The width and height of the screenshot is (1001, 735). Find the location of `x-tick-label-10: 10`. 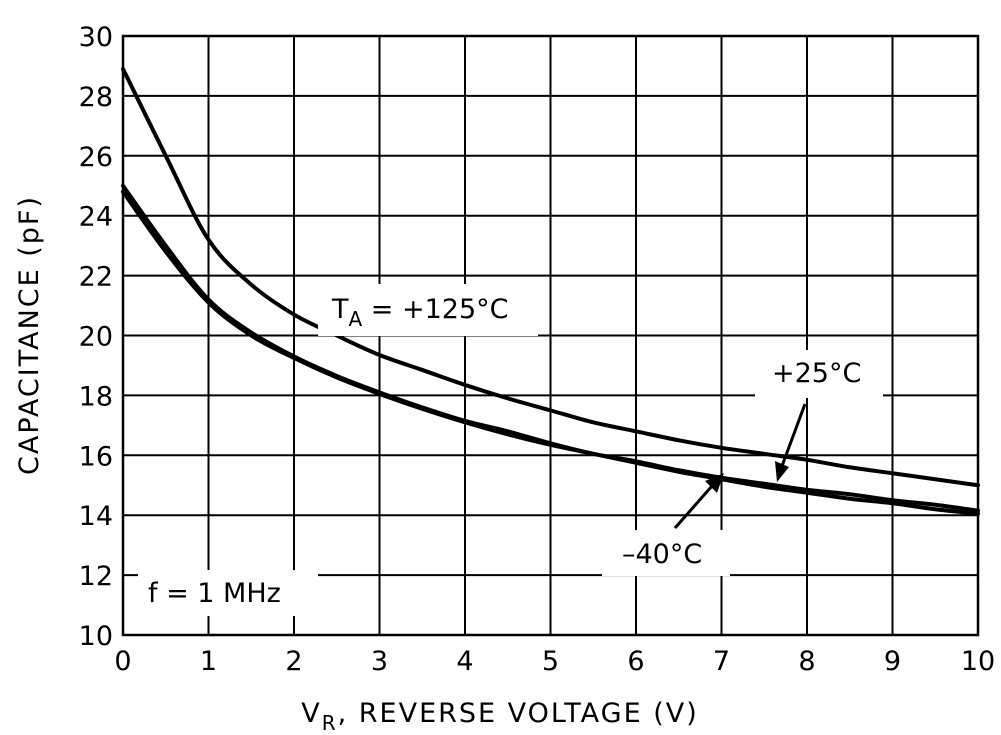

x-tick-label-10: 10 is located at coordinates (978, 661).